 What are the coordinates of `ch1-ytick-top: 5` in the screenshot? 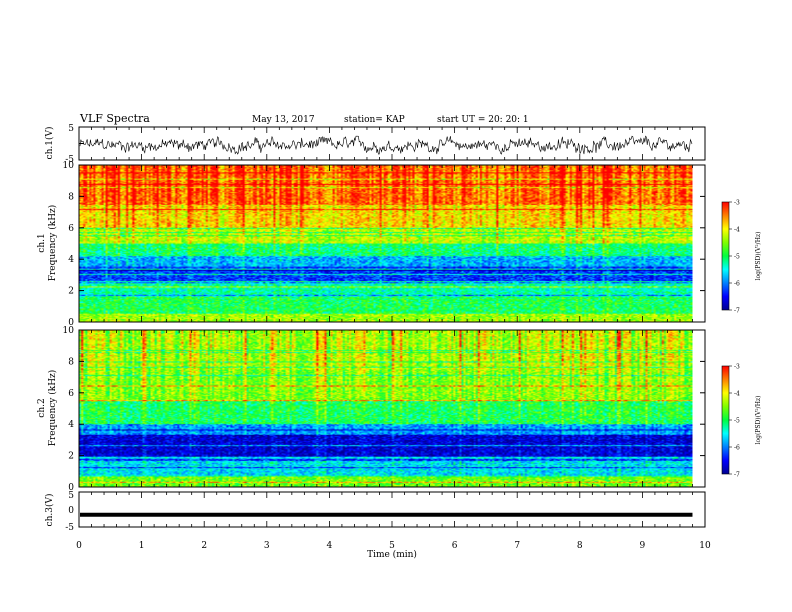 It's located at (71, 129).